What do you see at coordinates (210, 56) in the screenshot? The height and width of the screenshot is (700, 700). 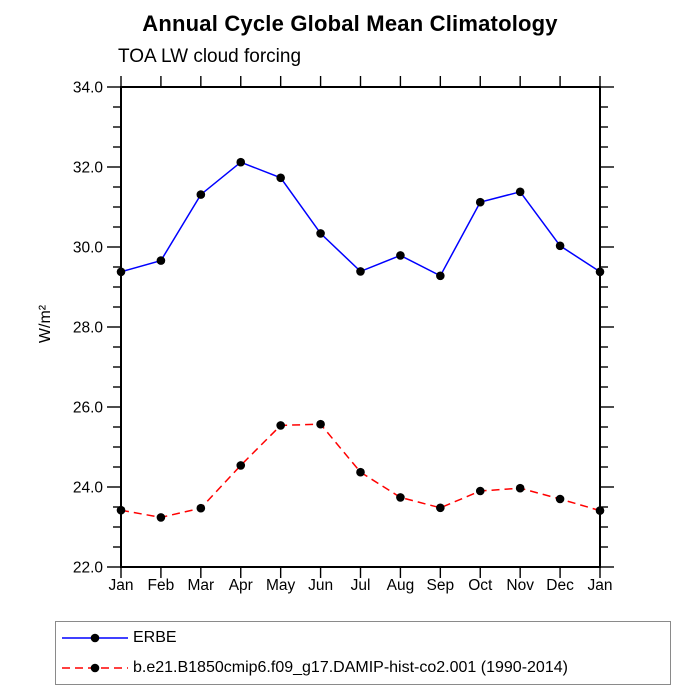 I see `chart-subtitle: TOA LW cloud forcing` at bounding box center [210, 56].